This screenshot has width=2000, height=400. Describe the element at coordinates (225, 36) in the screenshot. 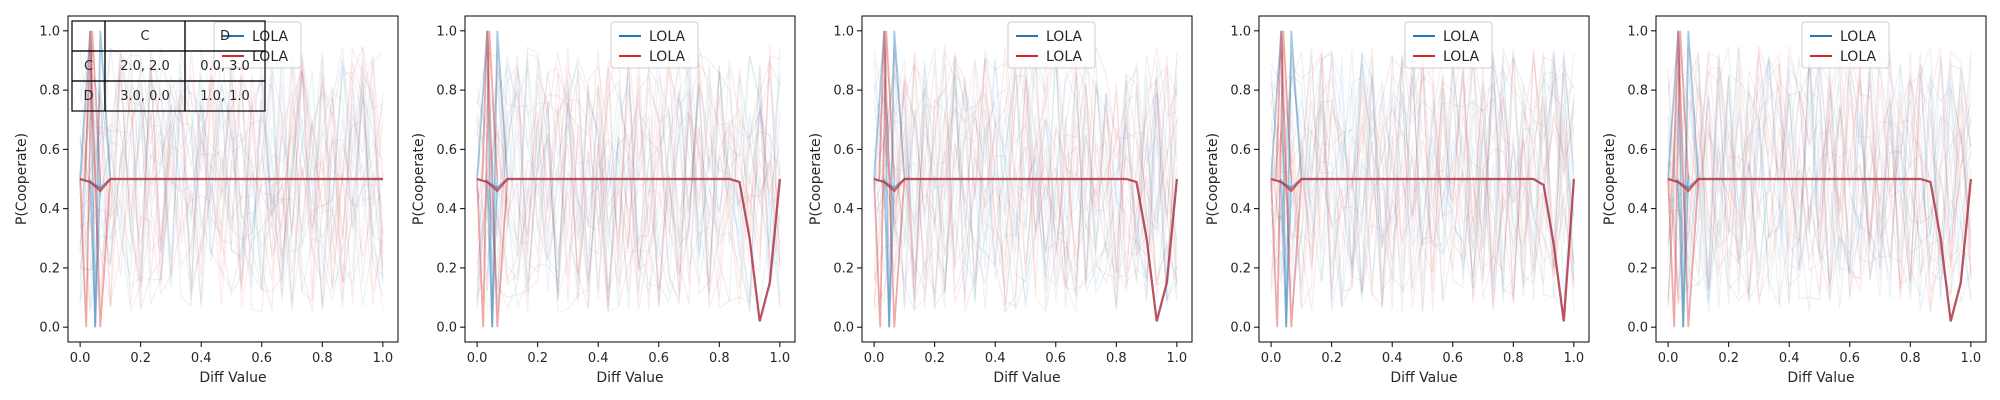

I see `table-cell-text: D` at that location.